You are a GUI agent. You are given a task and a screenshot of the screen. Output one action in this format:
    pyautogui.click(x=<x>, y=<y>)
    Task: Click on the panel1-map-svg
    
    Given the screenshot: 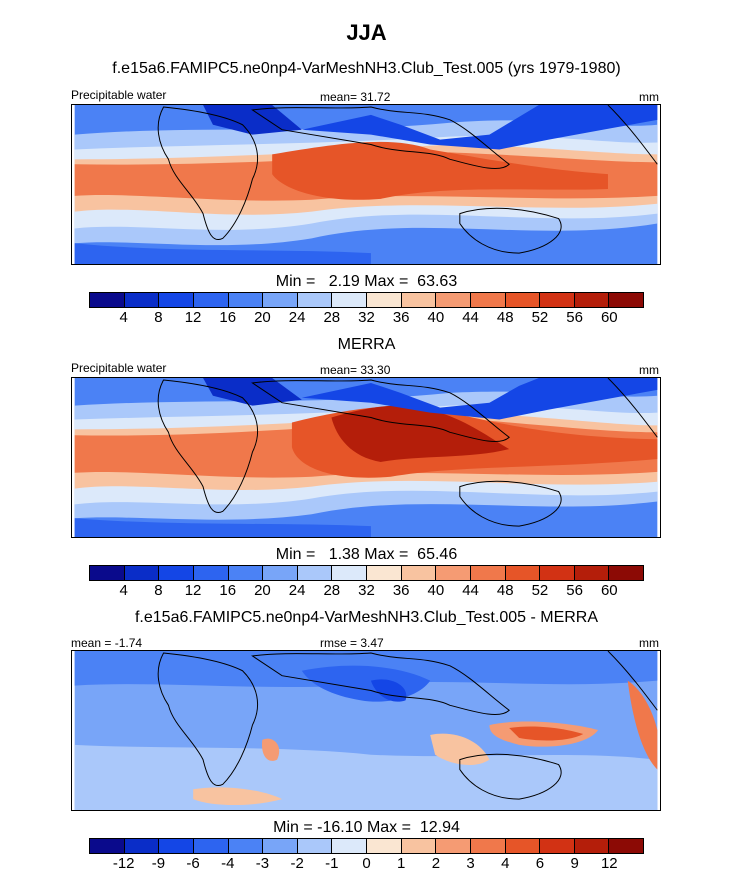 What is the action you would take?
    pyautogui.click(x=366, y=184)
    